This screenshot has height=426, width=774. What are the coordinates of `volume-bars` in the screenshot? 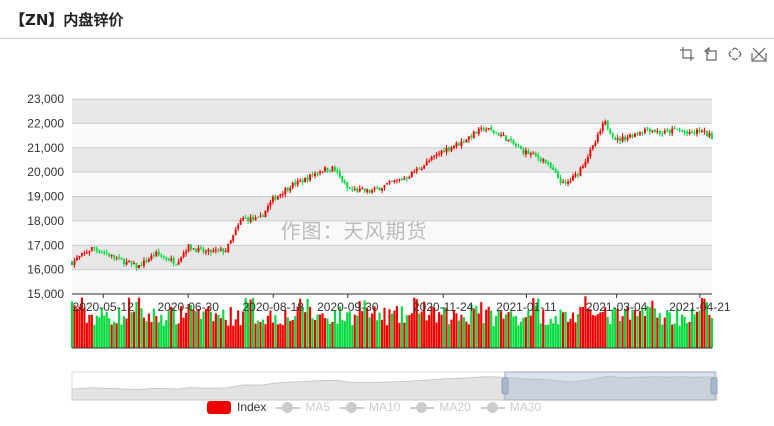 It's located at (391, 322).